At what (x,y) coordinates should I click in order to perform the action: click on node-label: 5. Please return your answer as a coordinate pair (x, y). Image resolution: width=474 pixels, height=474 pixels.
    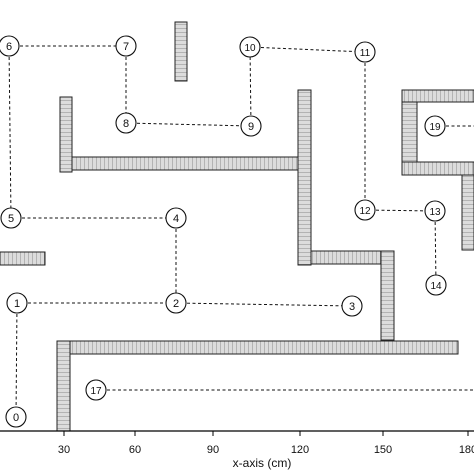
    Looking at the image, I should click on (11, 219).